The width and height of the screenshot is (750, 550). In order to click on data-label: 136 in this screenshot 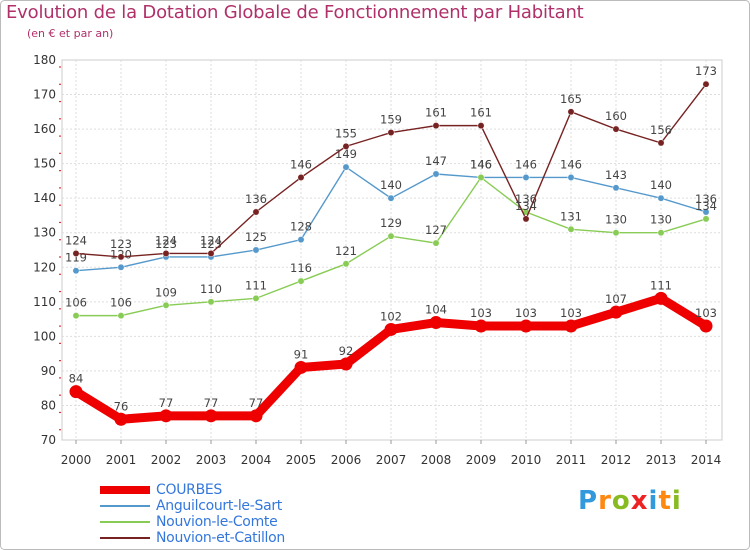, I will do `click(256, 199)`.